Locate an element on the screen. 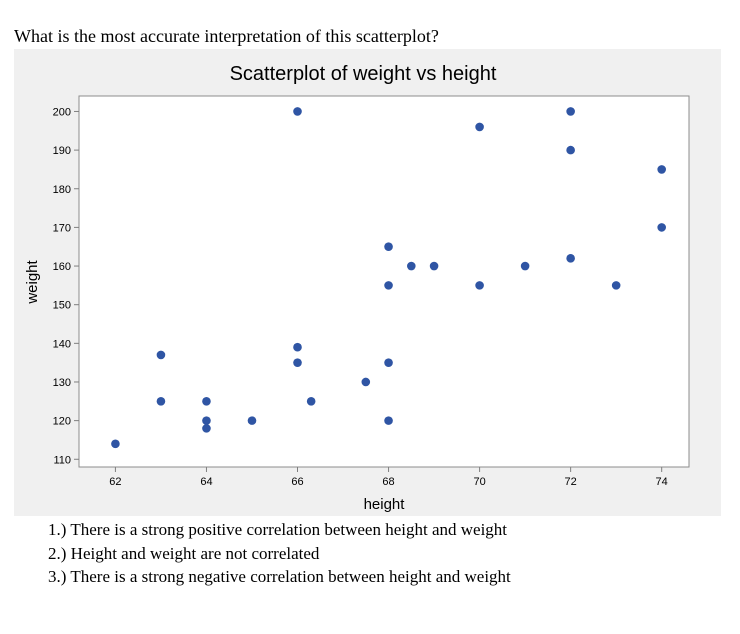 The image size is (740, 634). x-tick-label: 64 is located at coordinates (206, 482).